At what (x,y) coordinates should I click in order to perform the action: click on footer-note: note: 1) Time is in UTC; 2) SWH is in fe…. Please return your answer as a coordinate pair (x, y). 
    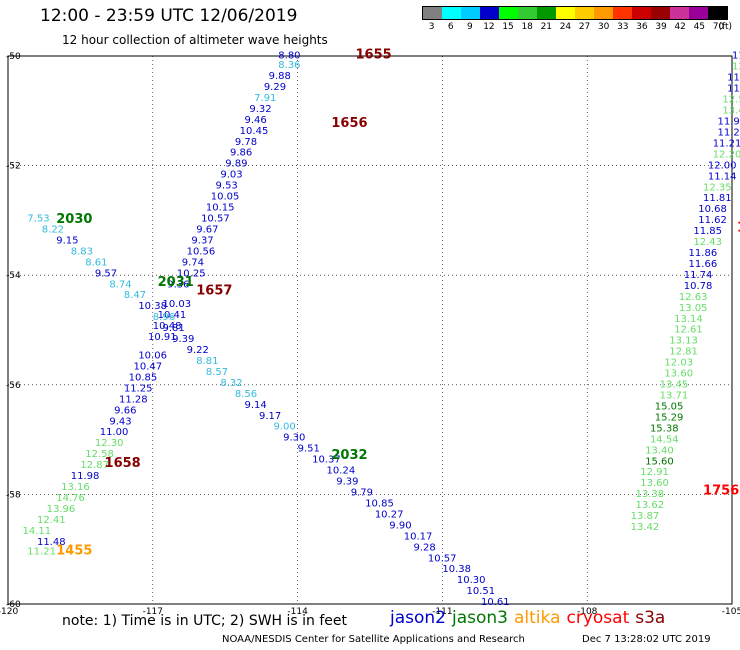
    Looking at the image, I should click on (205, 621).